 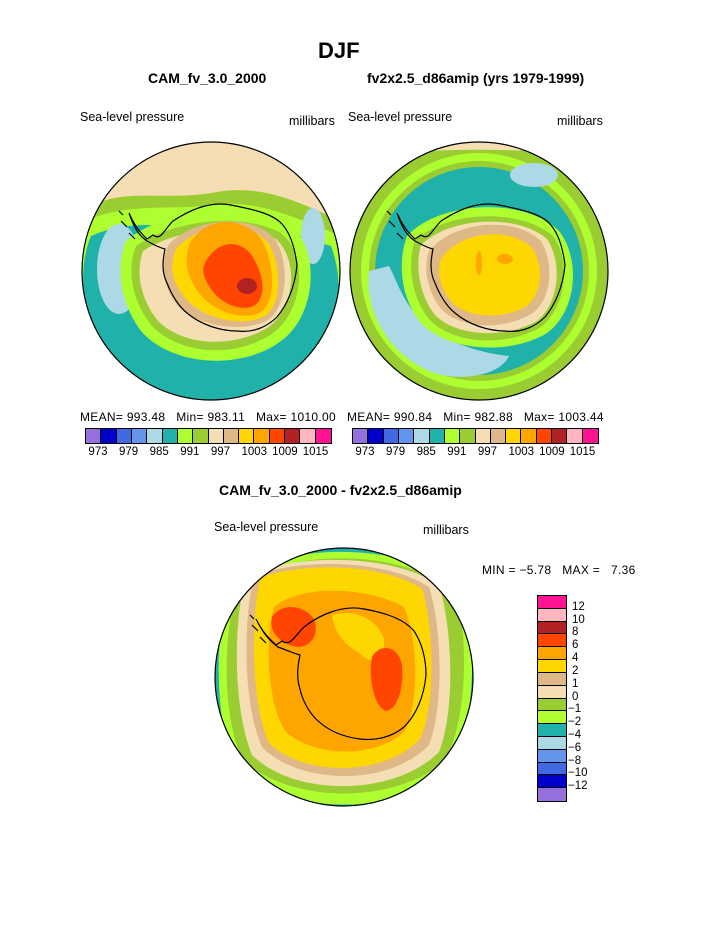 I want to click on right-model-title: fv2x2.5_d86amip (yrs 1979-1999), so click(x=476, y=78).